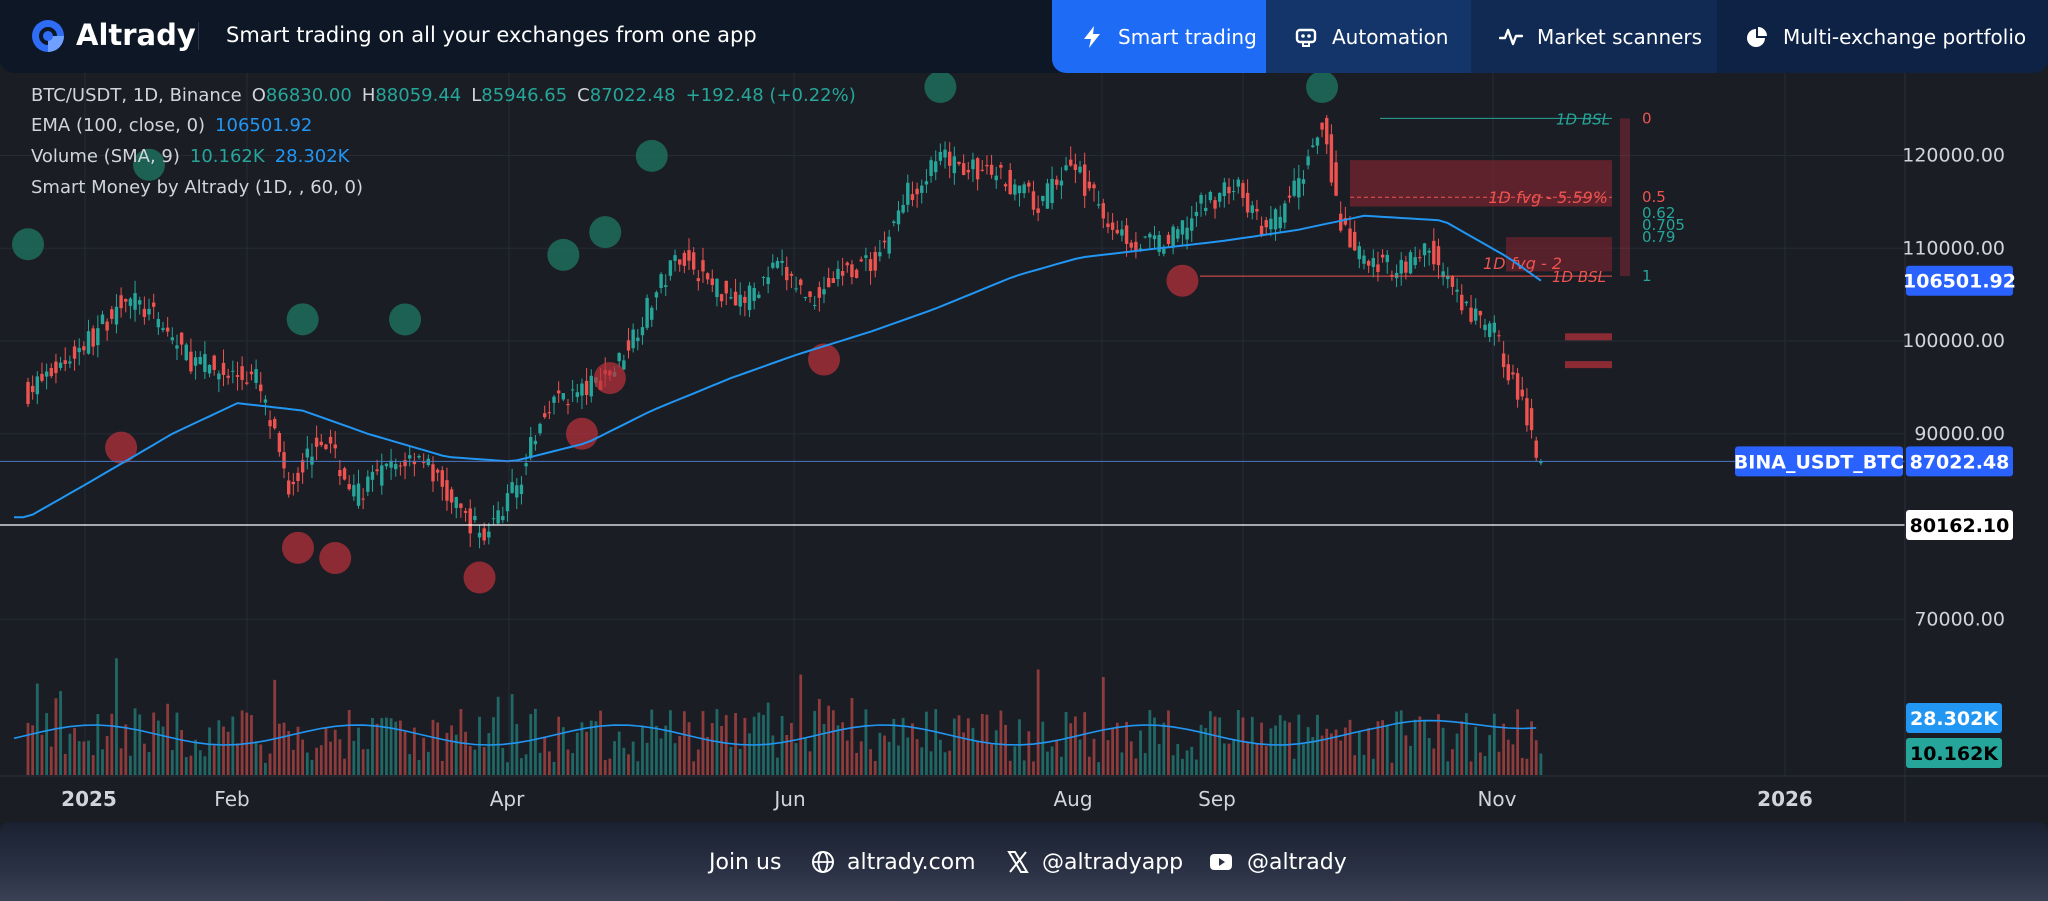  Describe the element at coordinates (1594, 36) in the screenshot. I see `tab-market-scanners: Market scanners` at that location.